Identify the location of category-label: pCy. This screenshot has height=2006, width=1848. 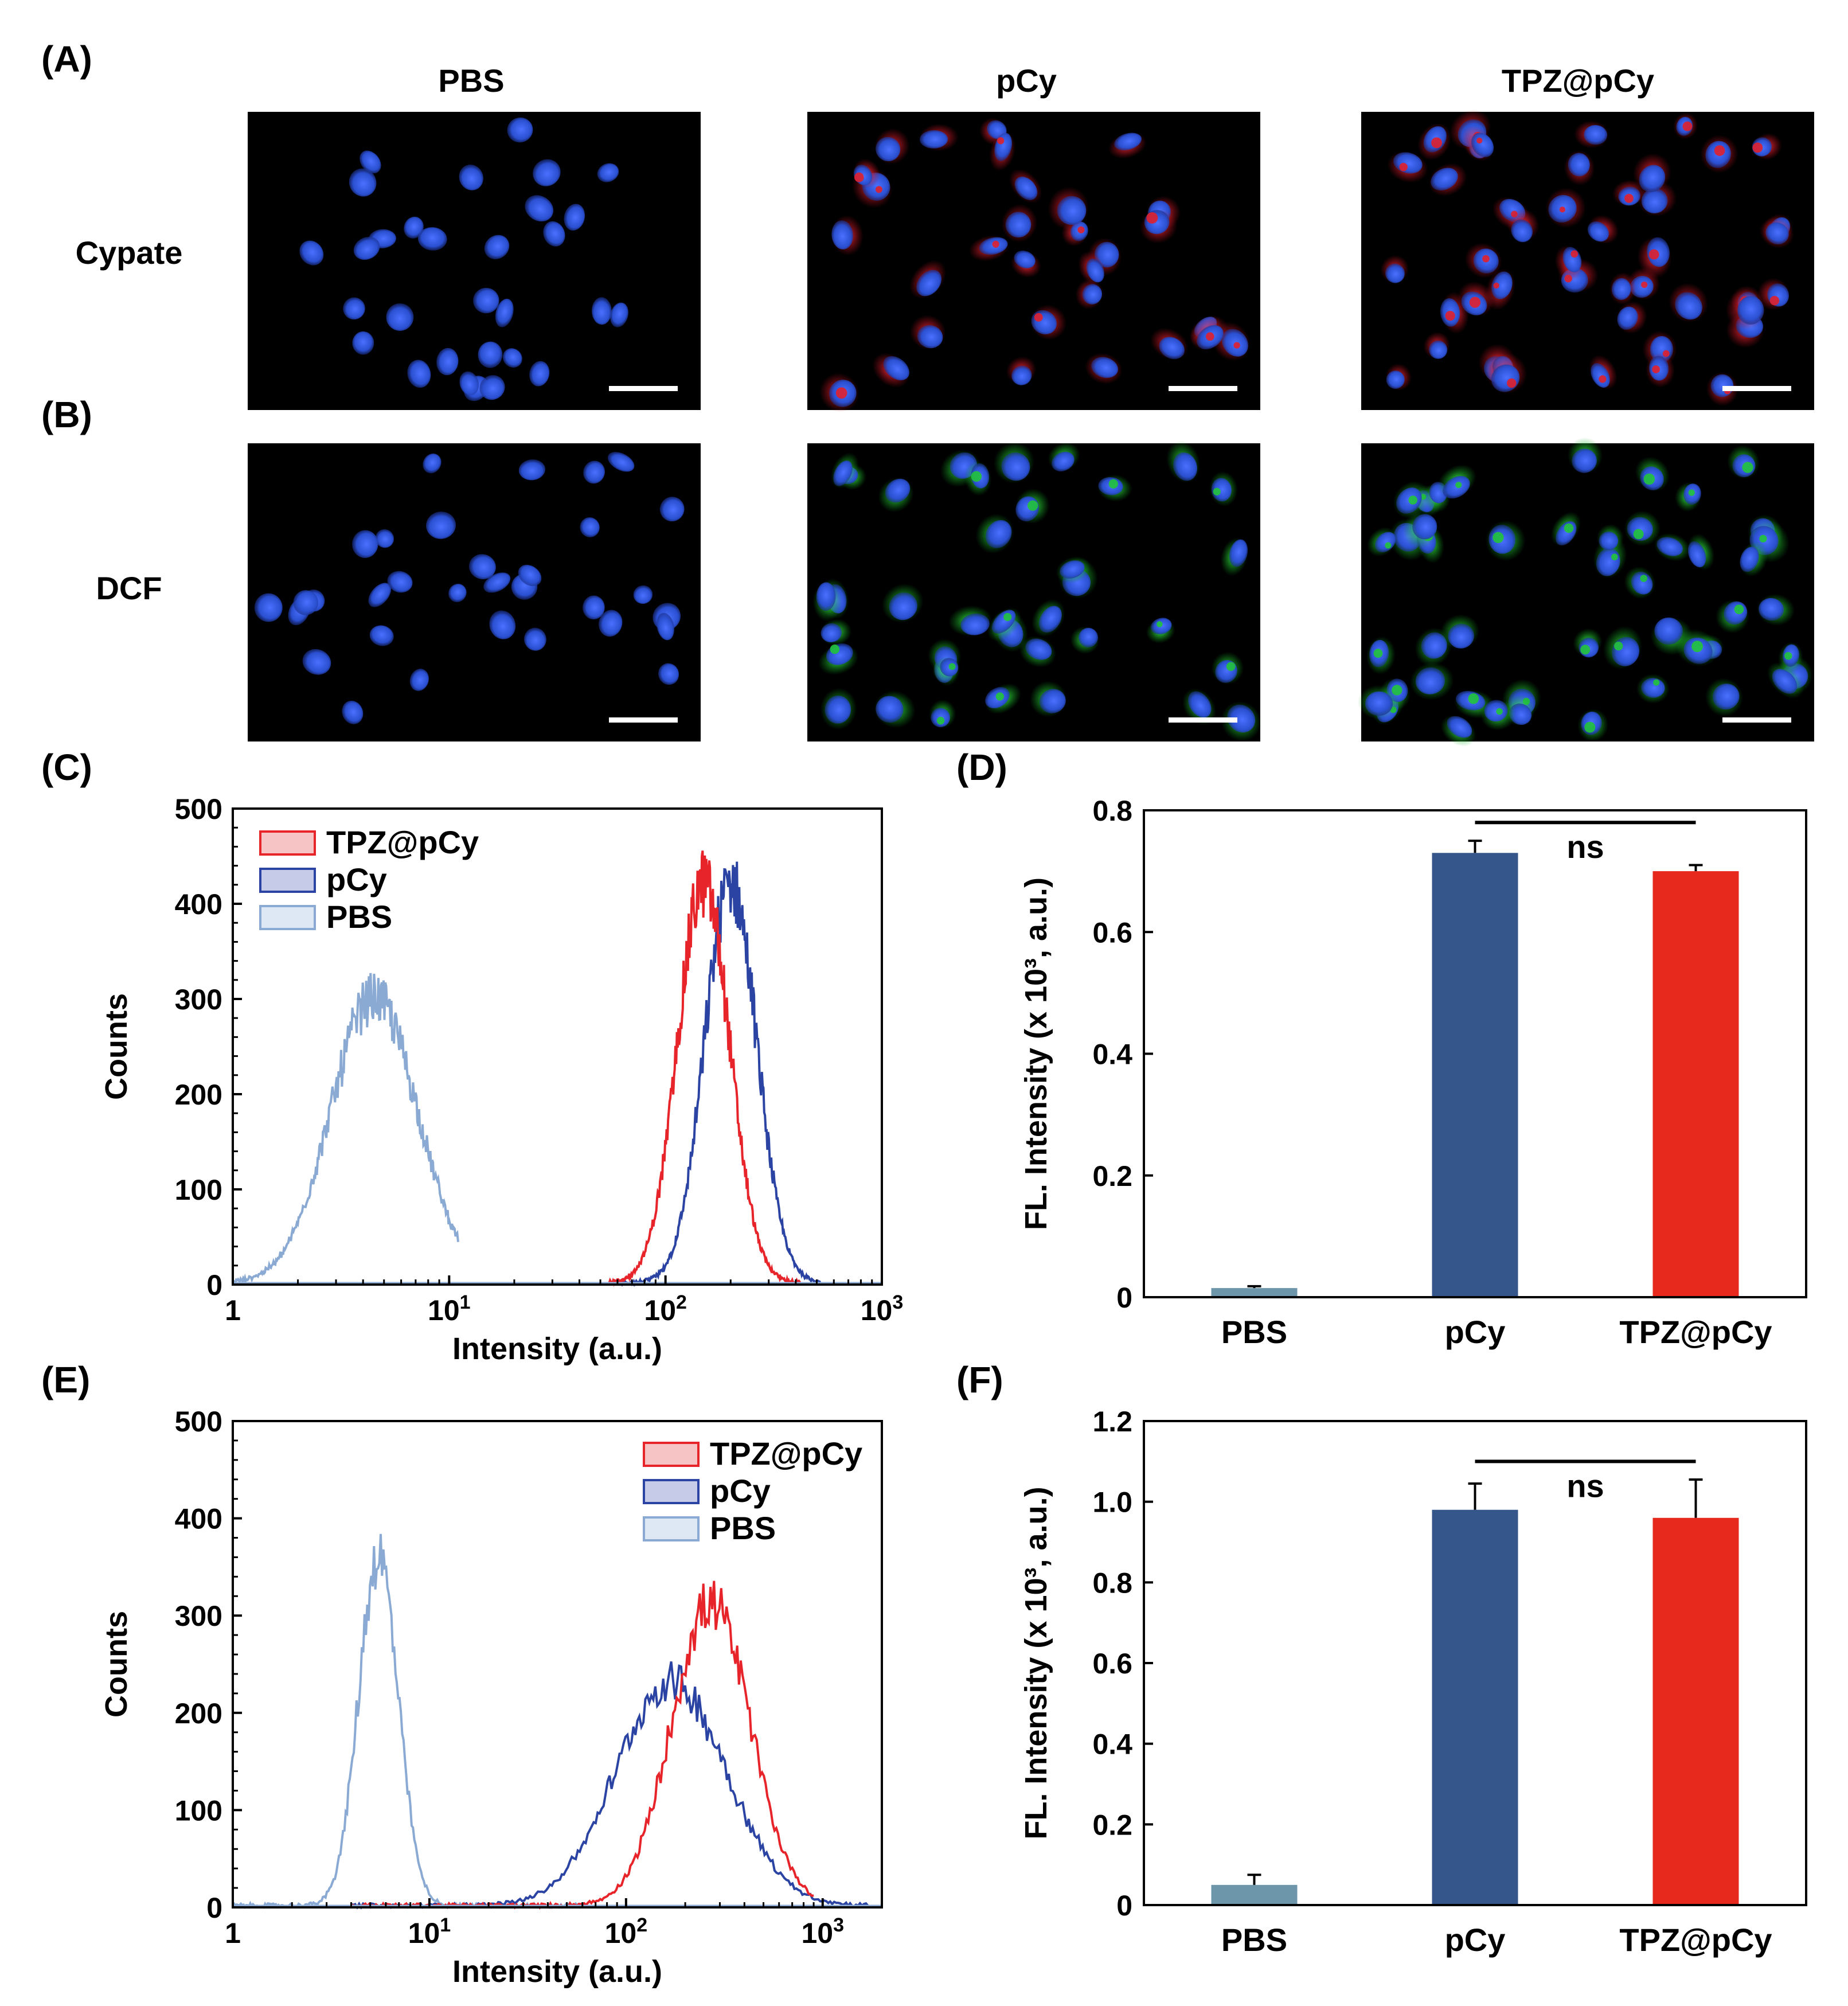
(1475, 1332).